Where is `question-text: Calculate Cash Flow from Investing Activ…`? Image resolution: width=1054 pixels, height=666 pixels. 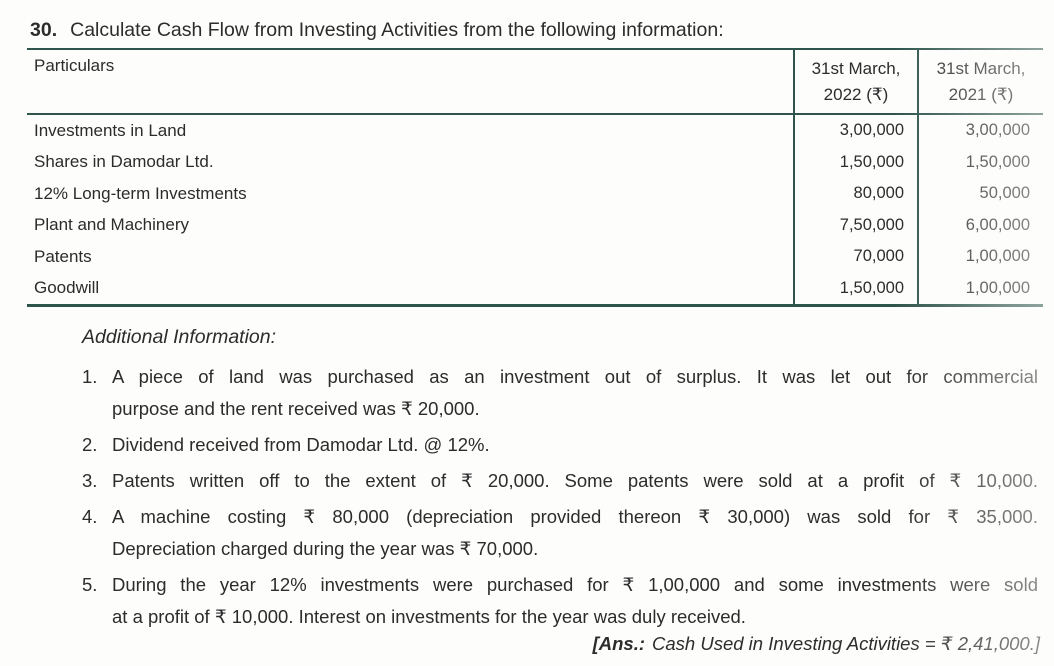 question-text: Calculate Cash Flow from Investing Activ… is located at coordinates (397, 30).